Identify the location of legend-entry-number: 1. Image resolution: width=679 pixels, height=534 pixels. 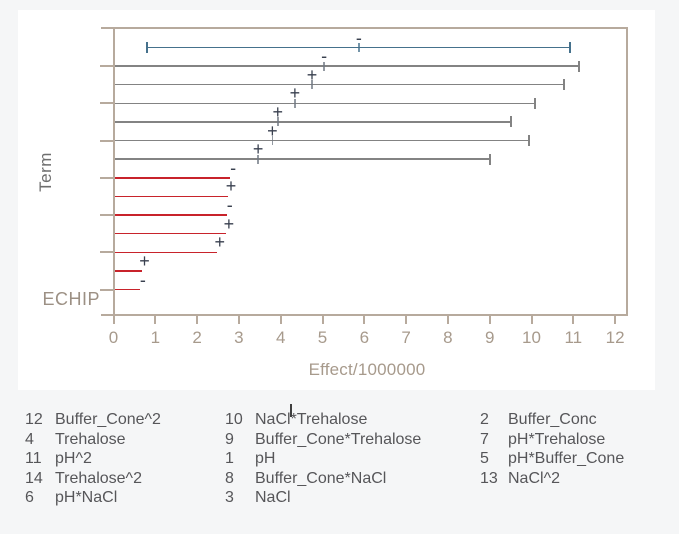
(229, 459).